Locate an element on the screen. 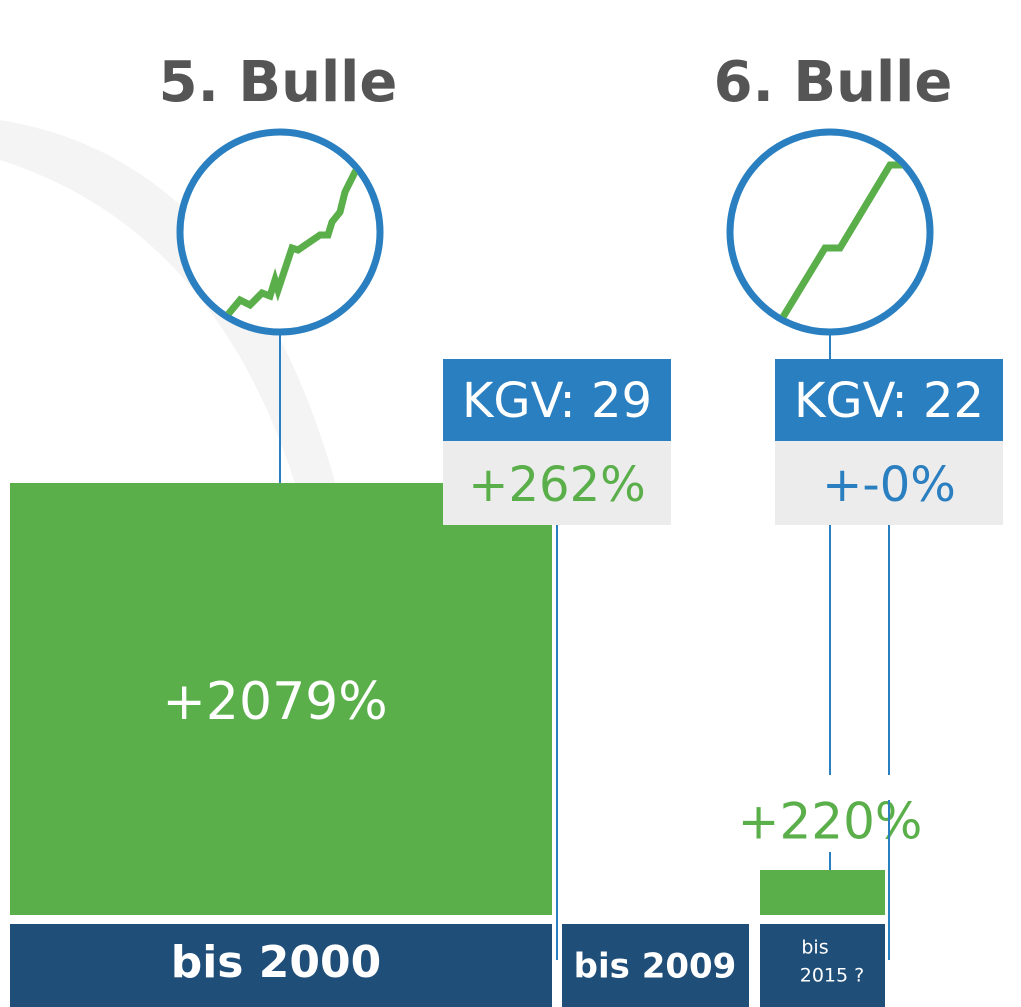 The height and width of the screenshot is (1007, 1021). change-label: +-0% is located at coordinates (889, 485).